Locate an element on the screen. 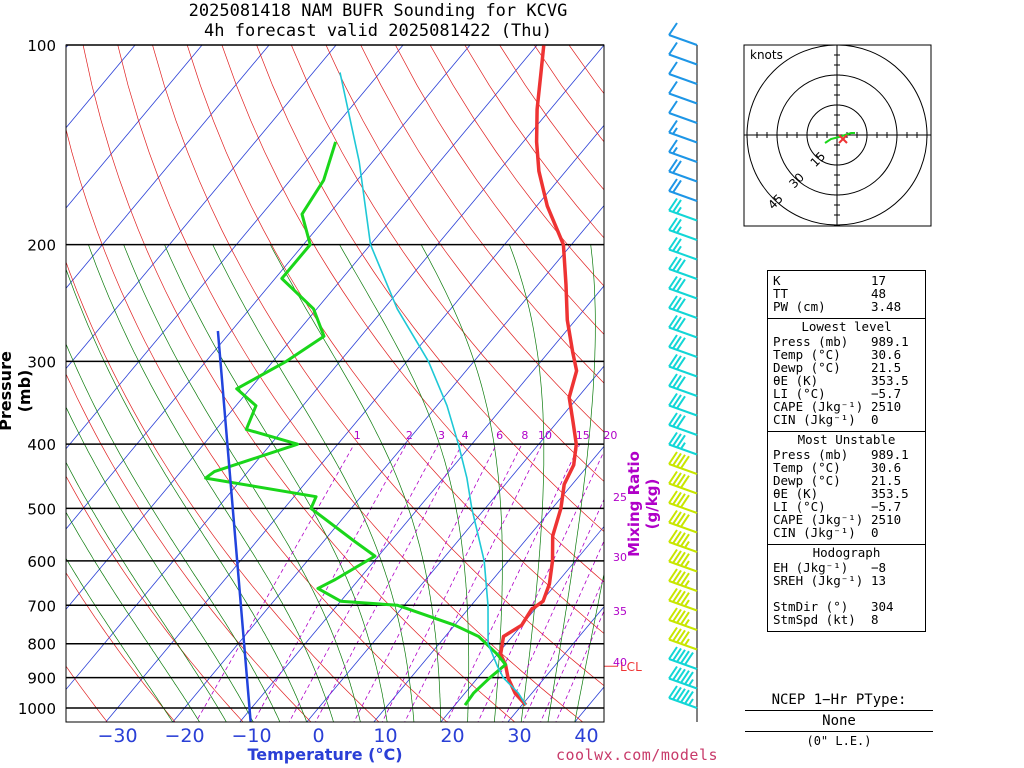 This screenshot has height=768, width=1024. hodograph-ring is located at coordinates (837, 135).